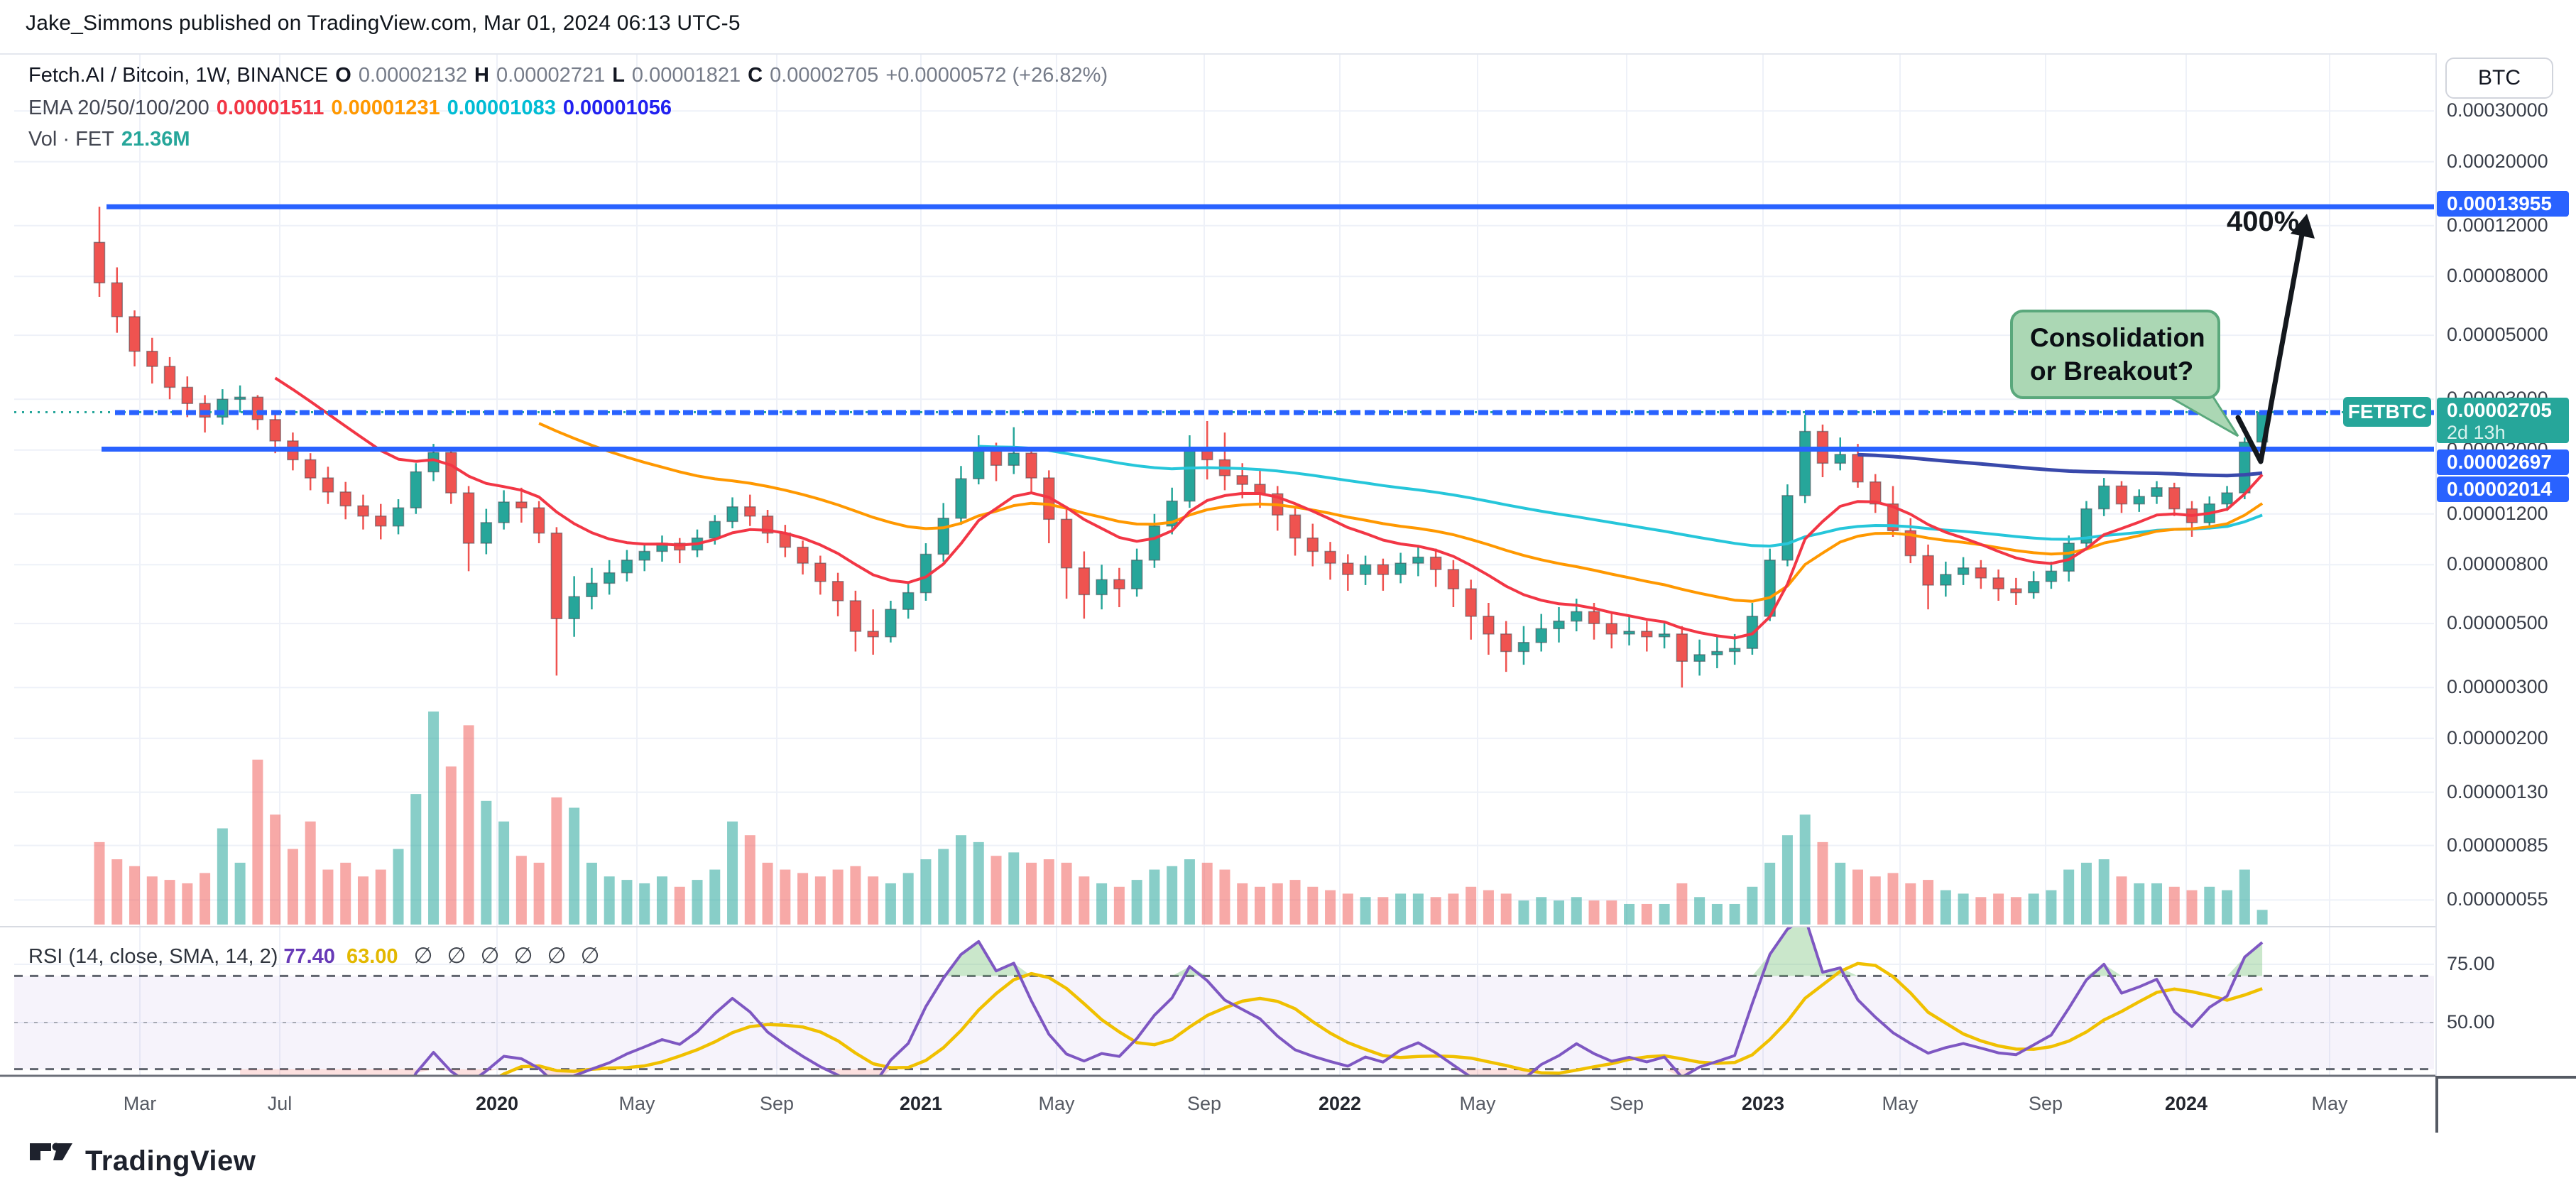 Image resolution: width=2576 pixels, height=1188 pixels. Describe the element at coordinates (2503, 462) in the screenshot. I see `mid-level-price-label: 0.00002697` at that location.